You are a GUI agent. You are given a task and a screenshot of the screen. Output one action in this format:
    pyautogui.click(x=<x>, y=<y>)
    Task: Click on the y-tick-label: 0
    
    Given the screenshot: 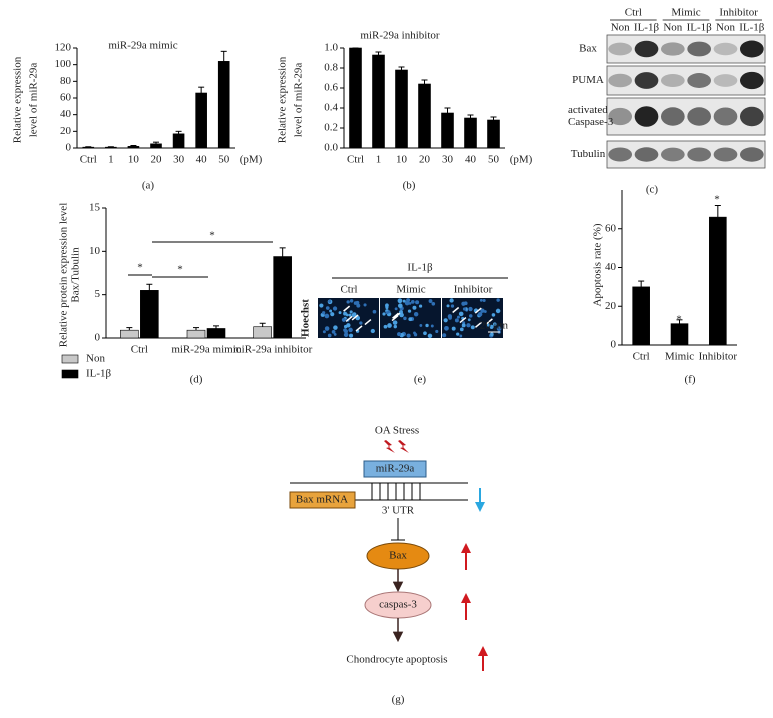 What is the action you would take?
    pyautogui.click(x=69, y=148)
    